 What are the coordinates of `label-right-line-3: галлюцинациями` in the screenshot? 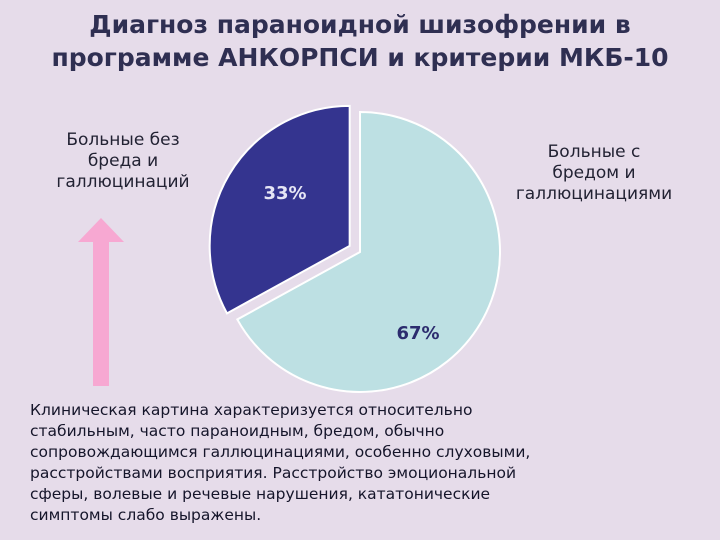 It's located at (594, 194).